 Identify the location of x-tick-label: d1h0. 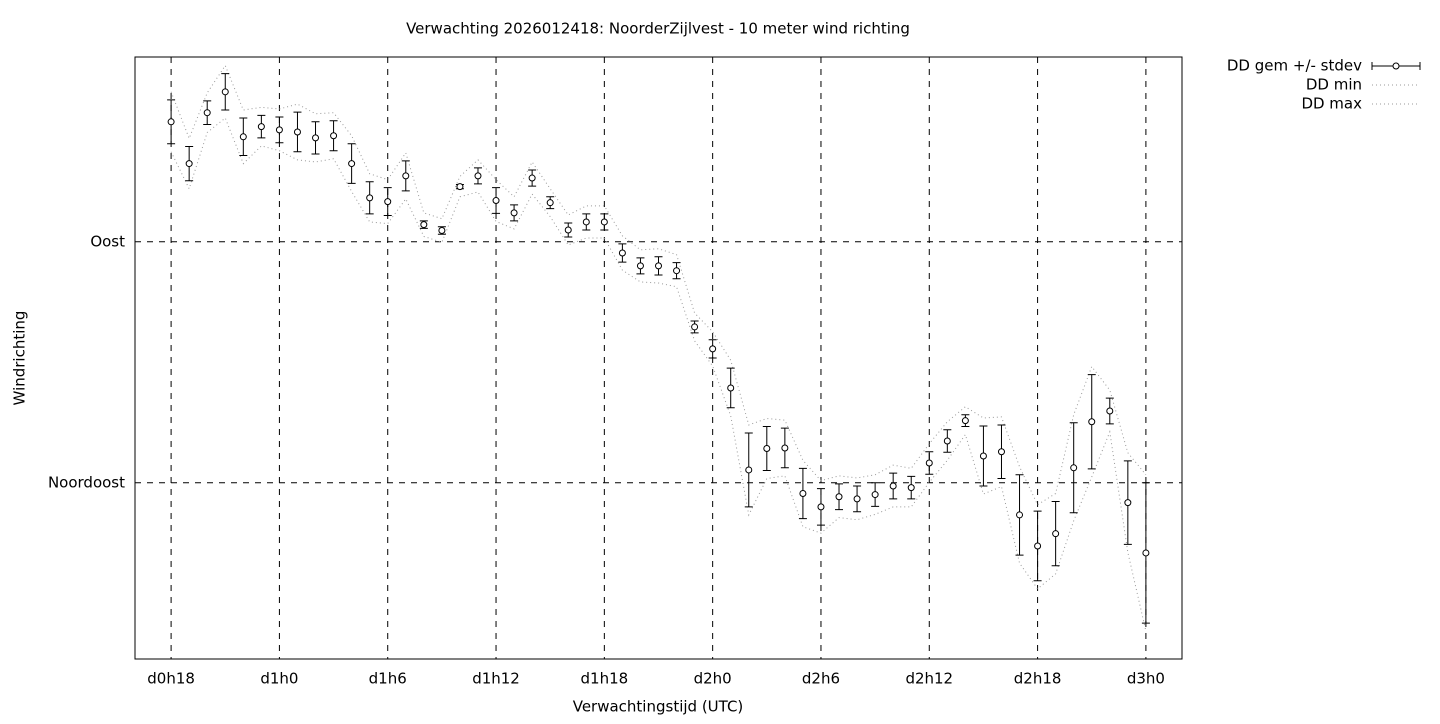
(279, 679).